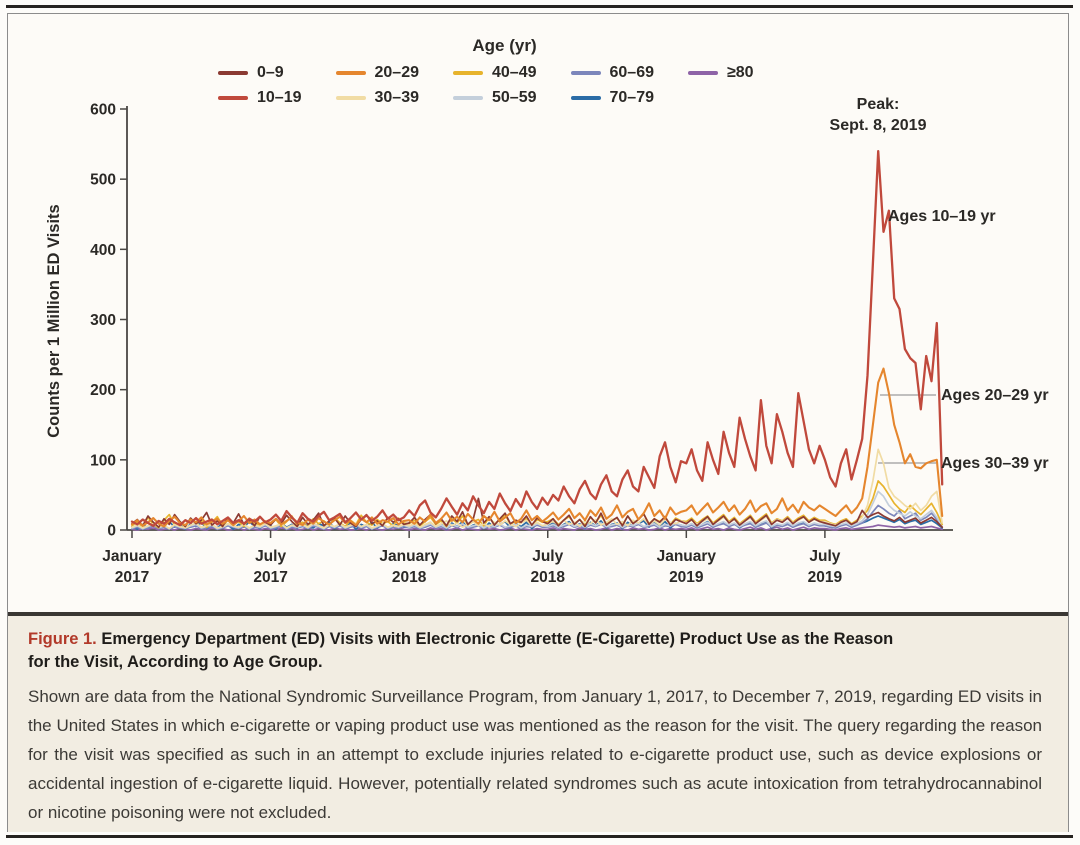  What do you see at coordinates (995, 463) in the screenshot?
I see `ages-30-39-annotation: Ages 30–39 yr` at bounding box center [995, 463].